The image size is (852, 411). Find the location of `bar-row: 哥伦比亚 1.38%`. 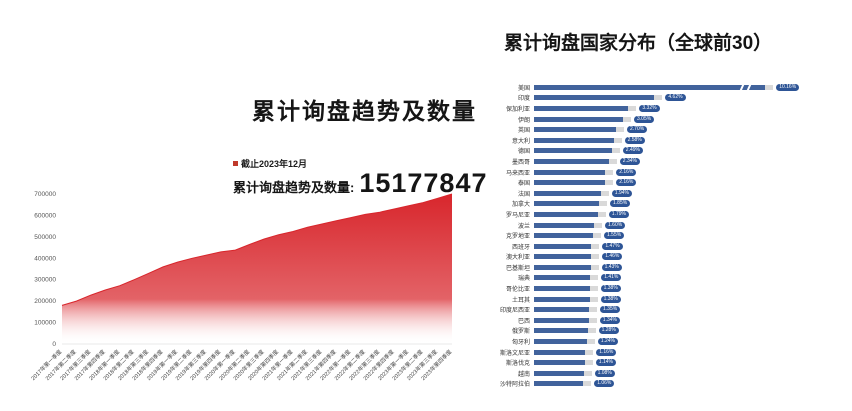

bar-row: 哥伦比亚 1.38% is located at coordinates (660, 288).